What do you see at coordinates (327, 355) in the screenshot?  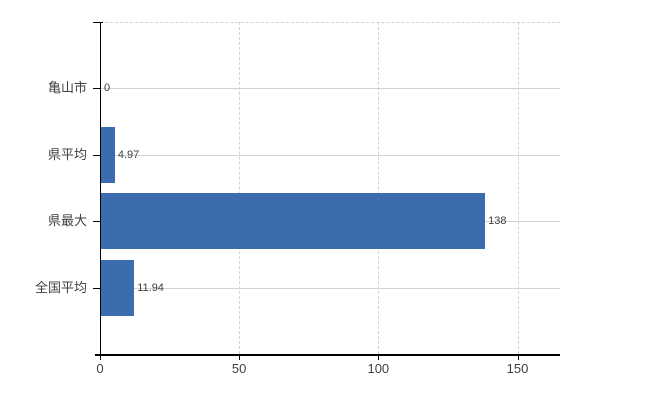 I see `x-axis-line` at bounding box center [327, 355].